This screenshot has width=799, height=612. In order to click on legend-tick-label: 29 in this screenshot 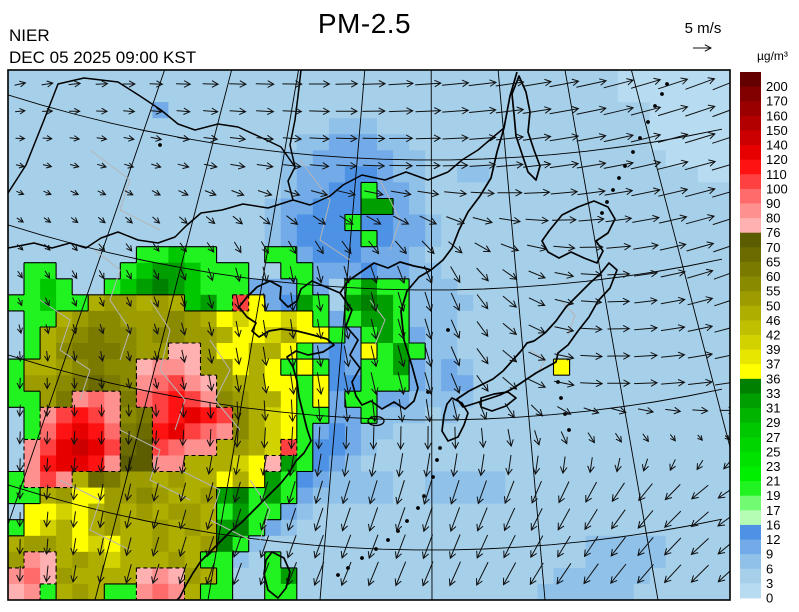, I will do `click(773, 422)`.